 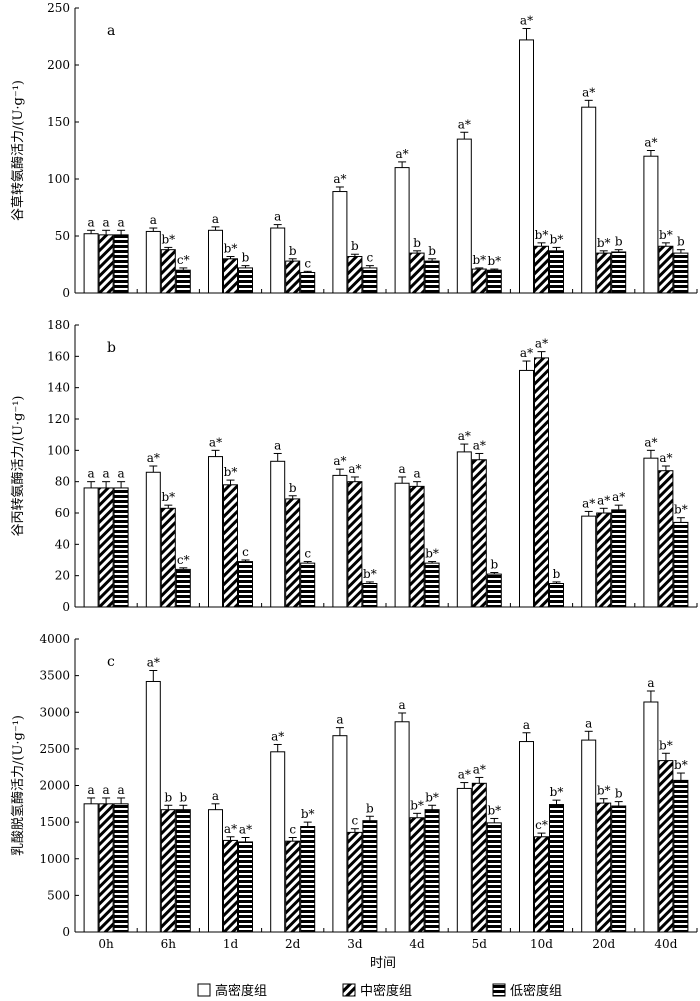 I want to click on x-tick-label: 6h, so click(x=169, y=944).